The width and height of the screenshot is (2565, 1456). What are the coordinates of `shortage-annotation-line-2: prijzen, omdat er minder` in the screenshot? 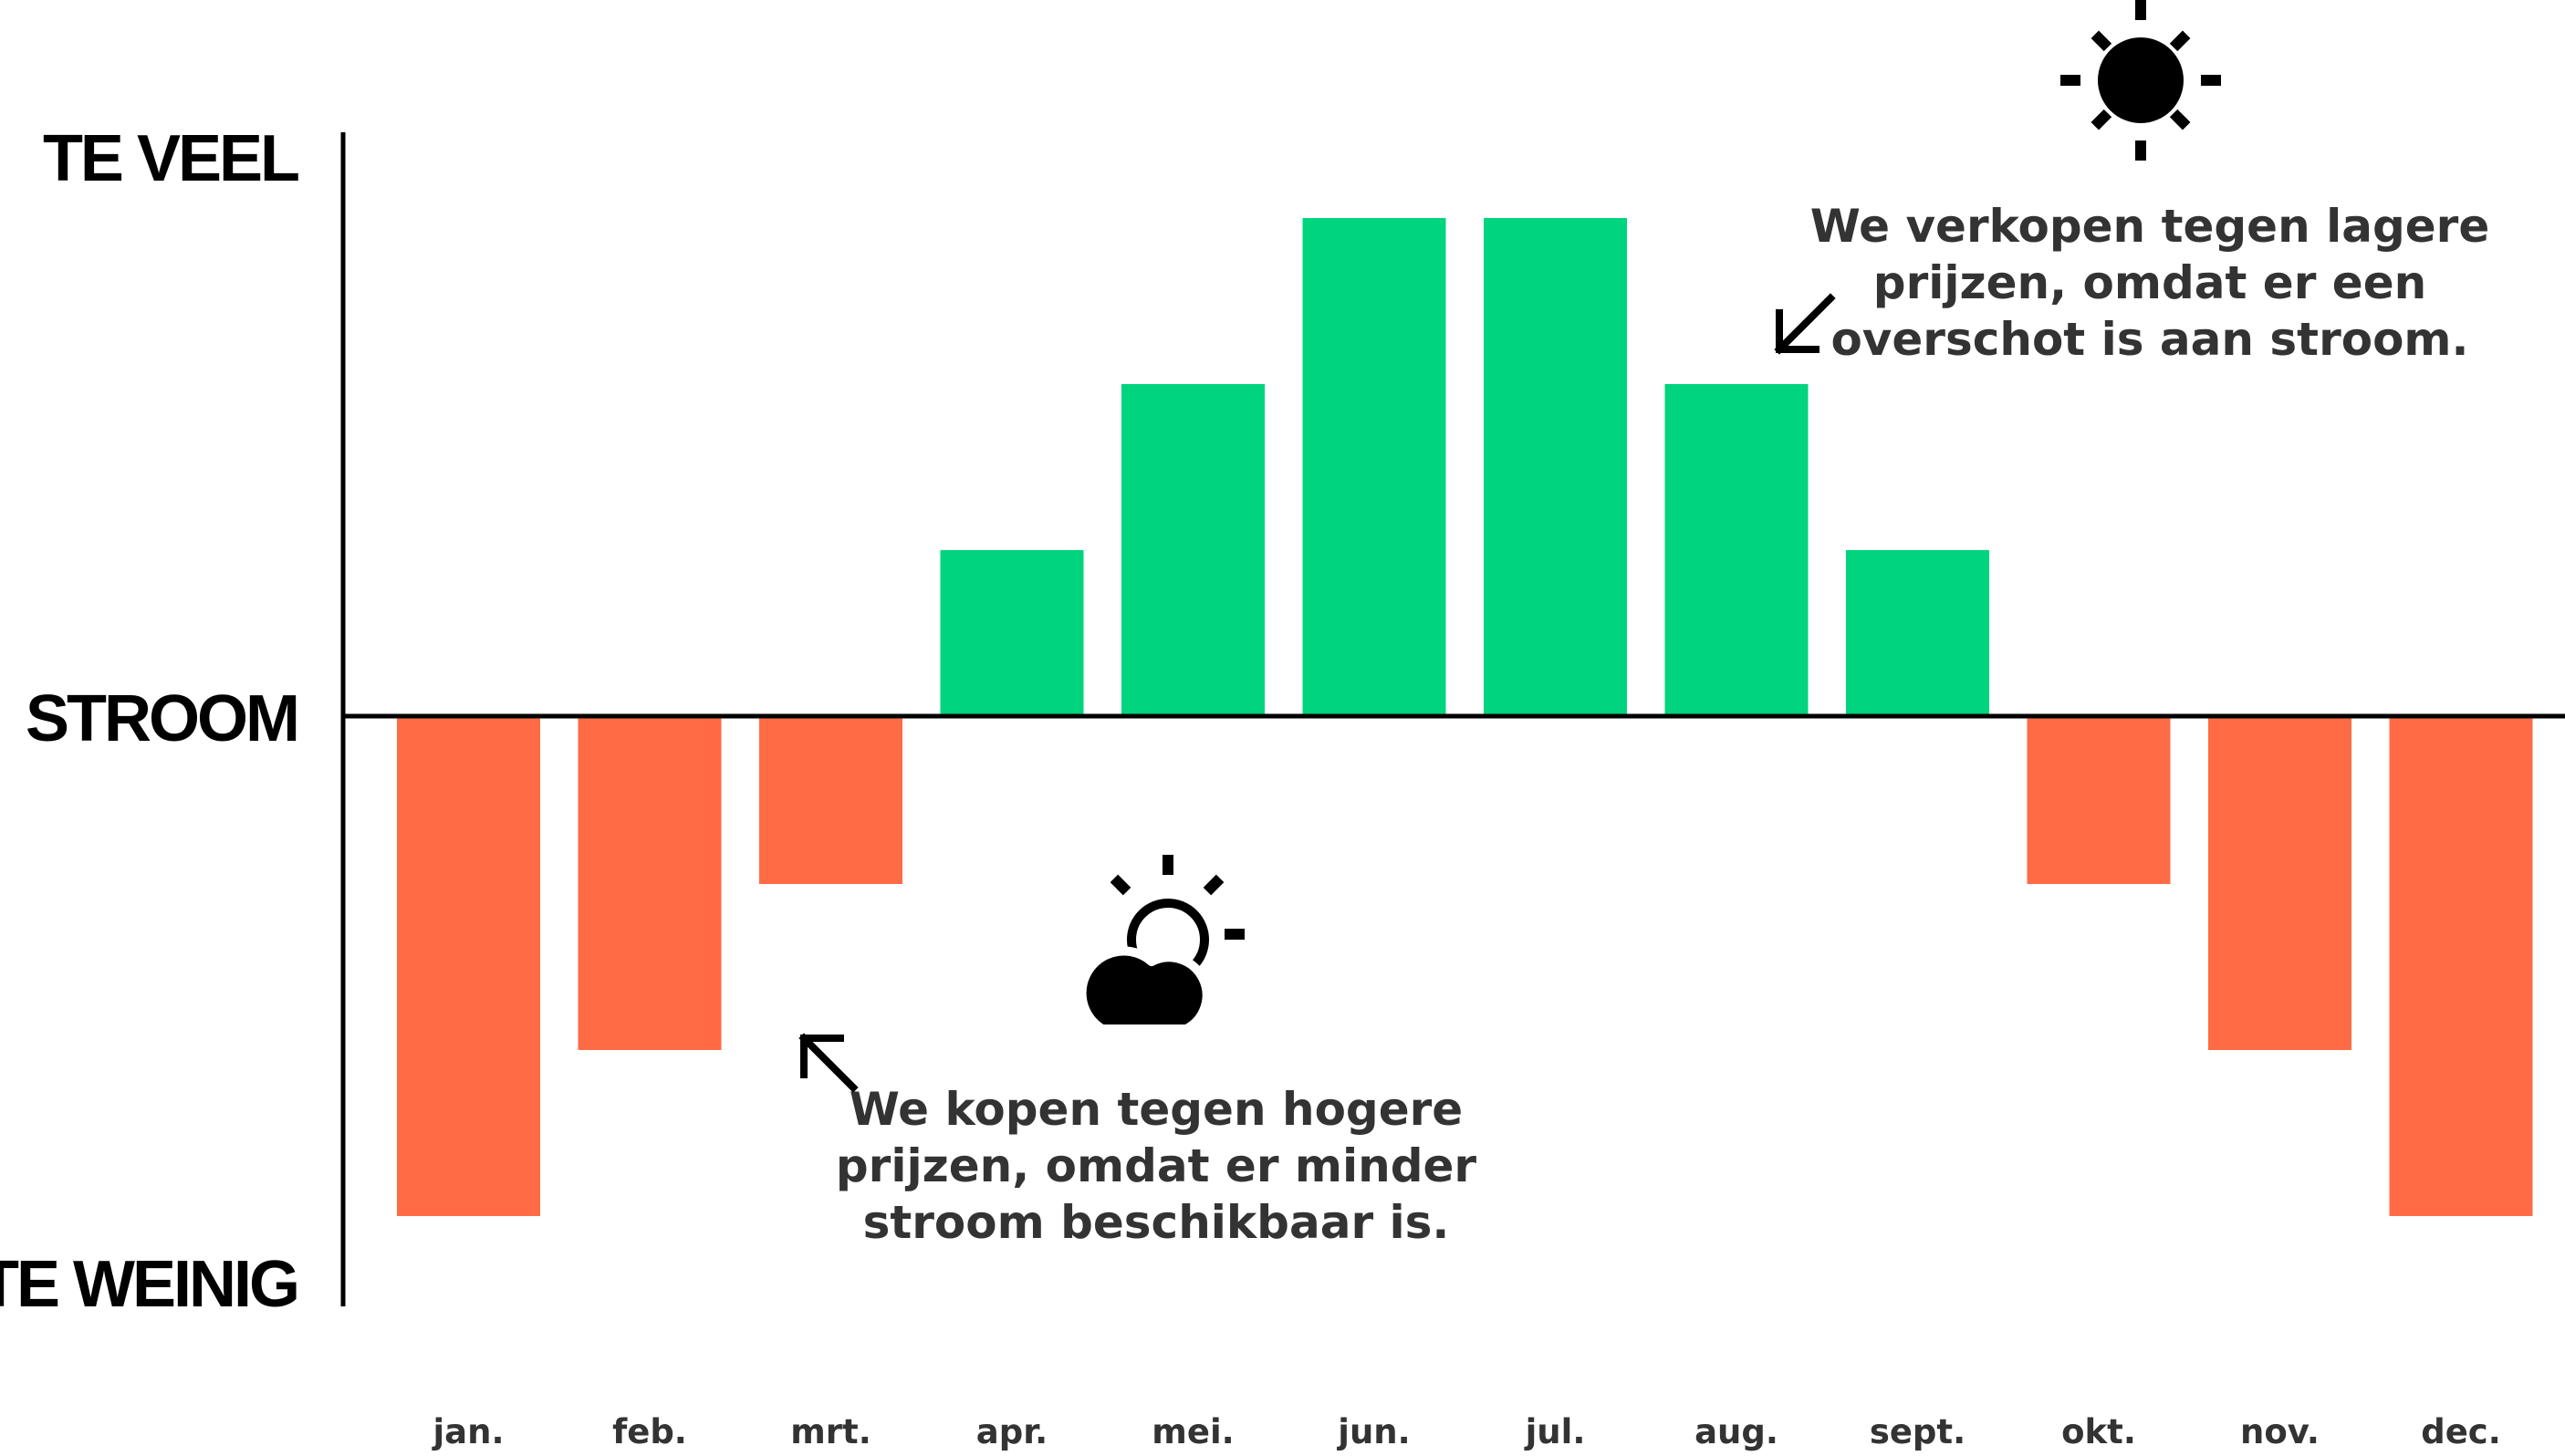 It's located at (1156, 1165).